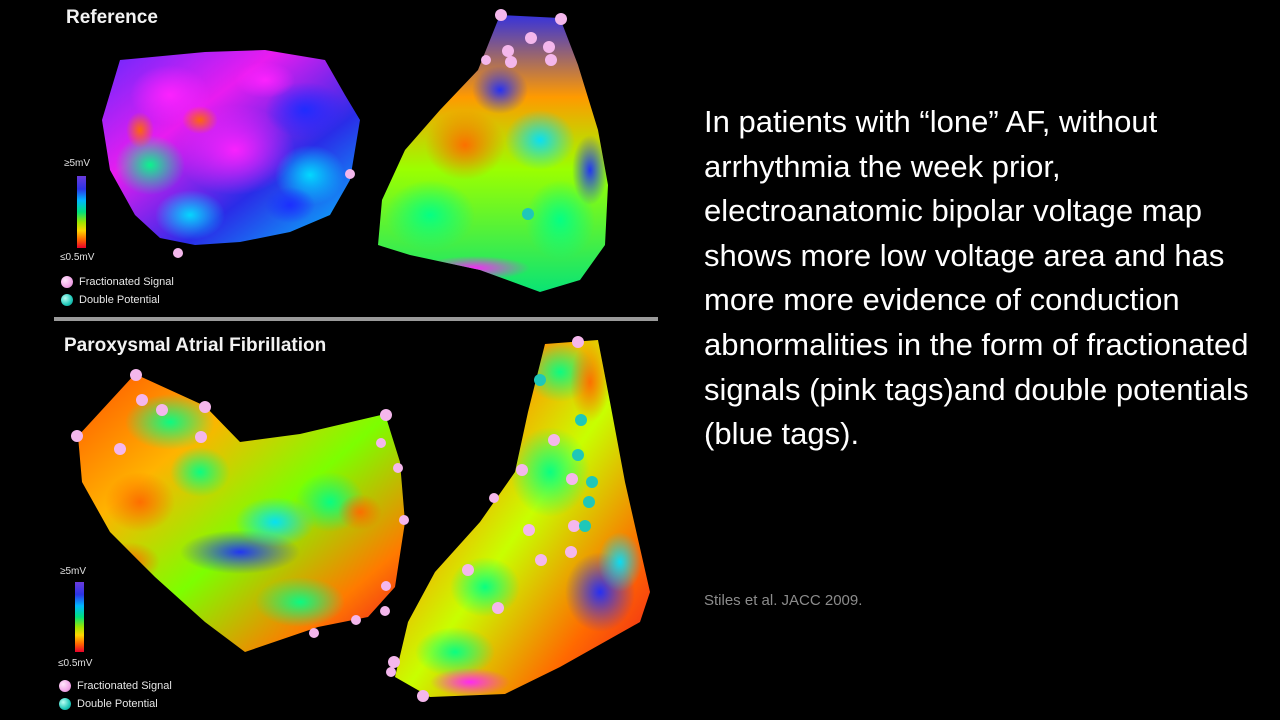  Describe the element at coordinates (241, 513) in the screenshot. I see `paroxysmal-map-anterior` at that location.